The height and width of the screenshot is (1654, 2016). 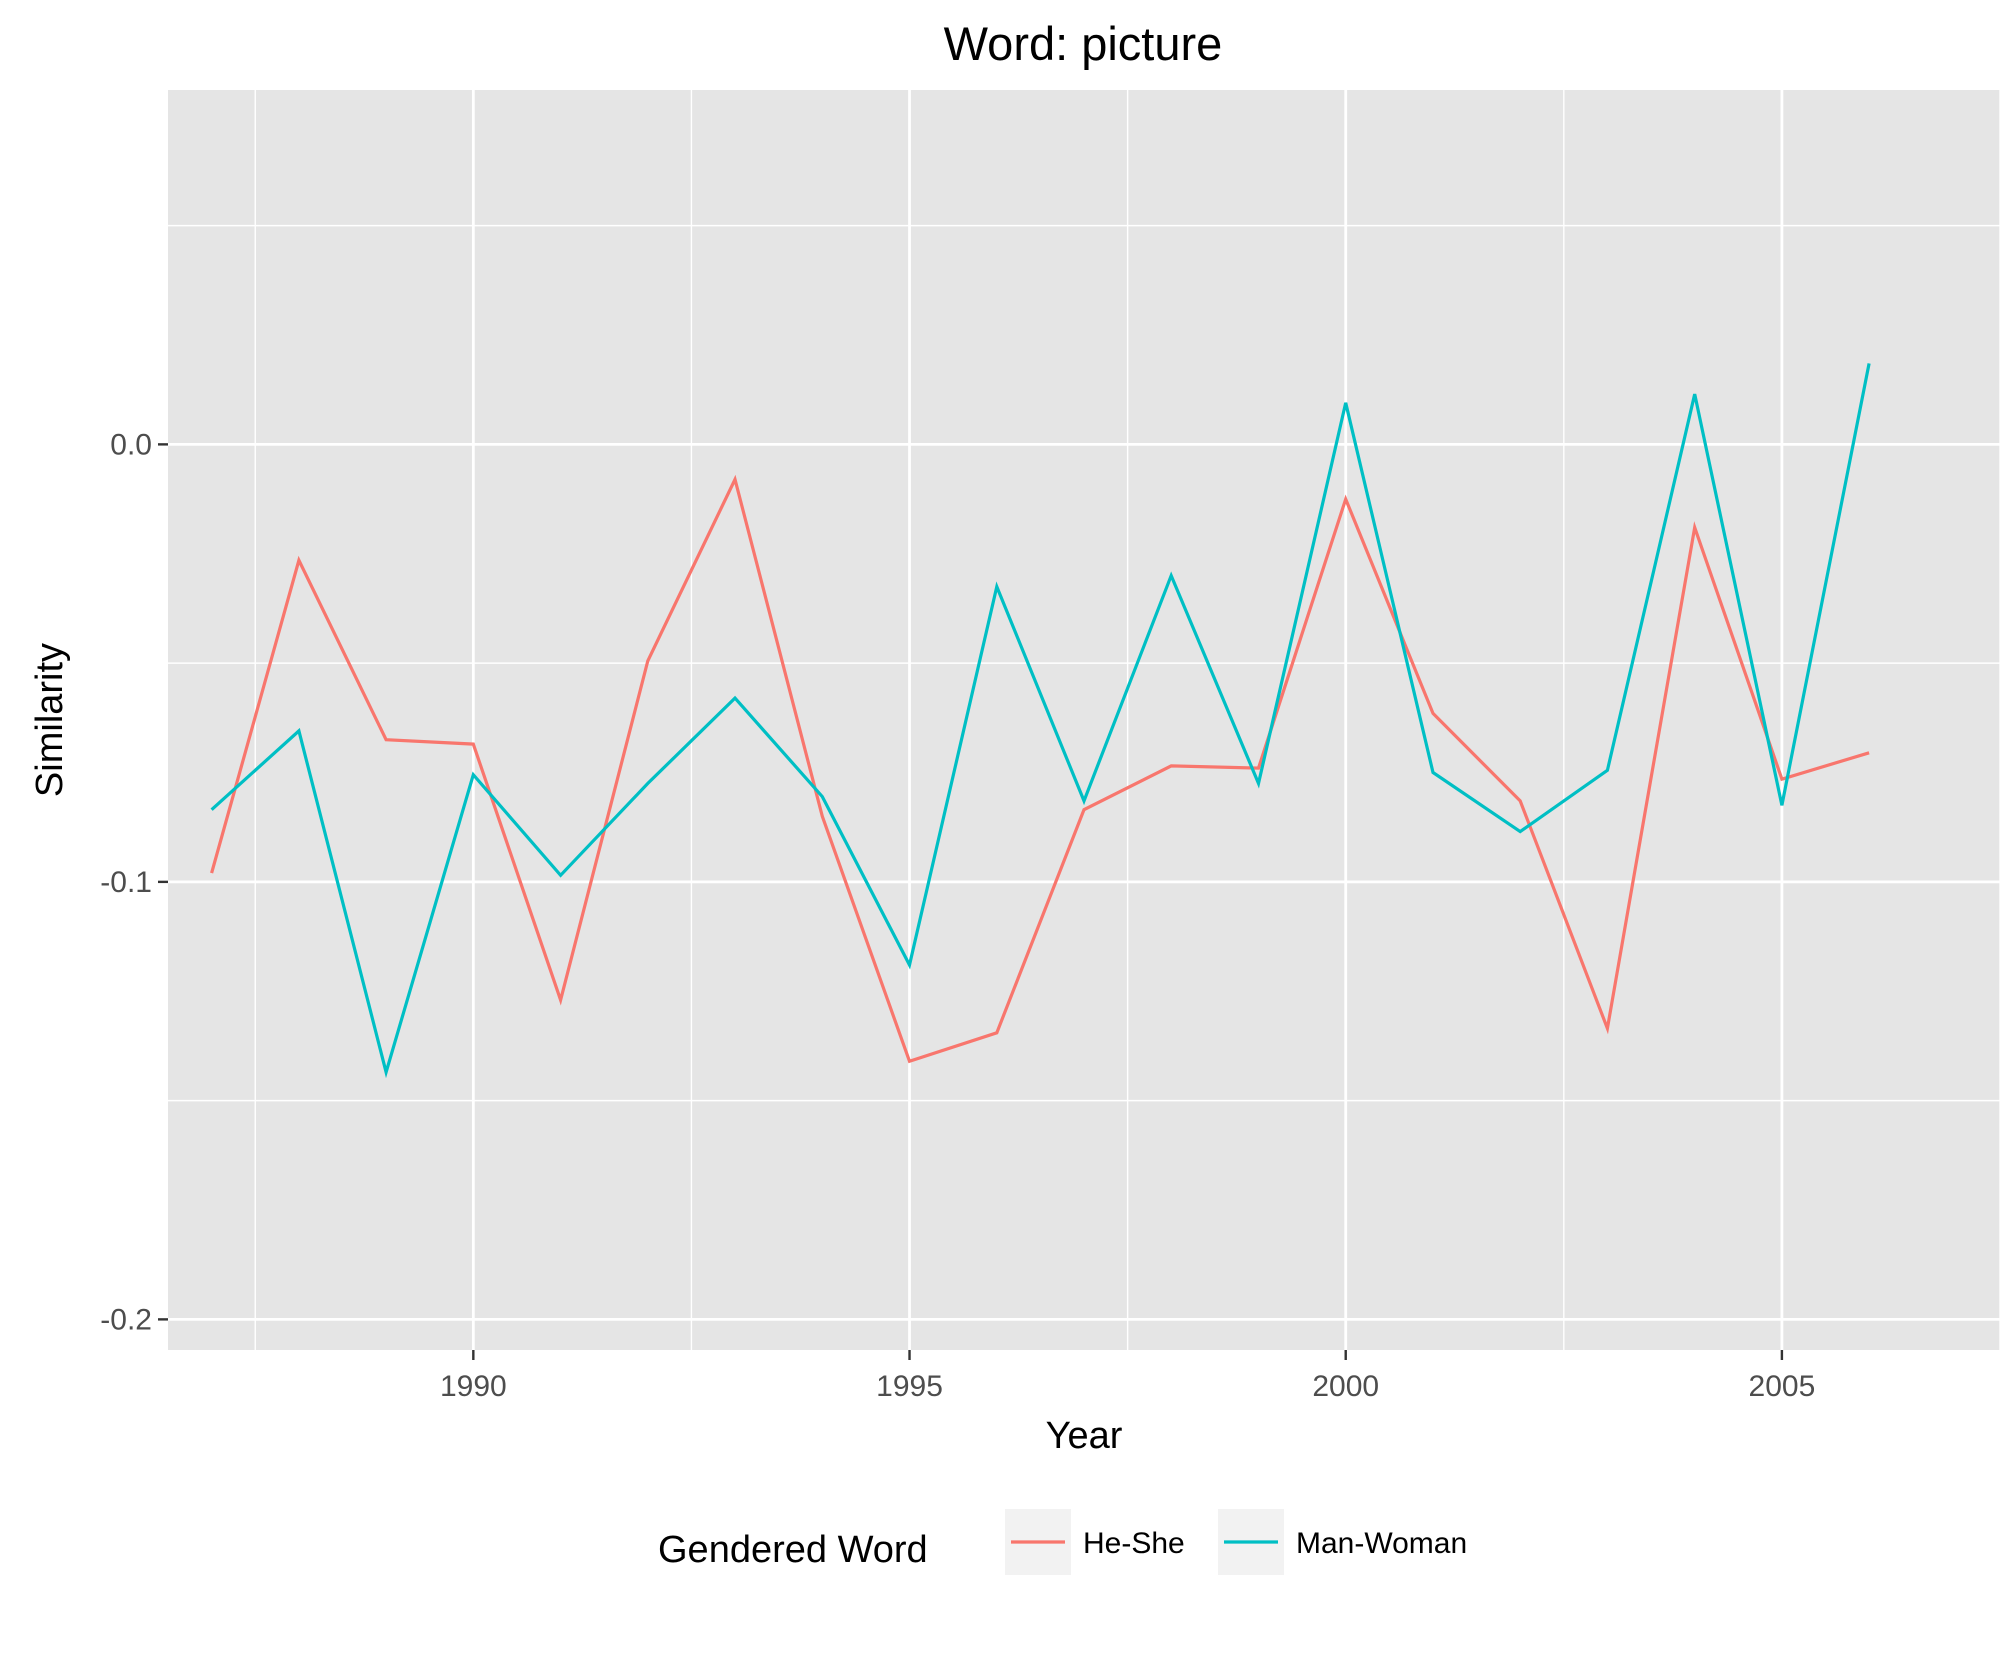 I want to click on legend-label: Man-Woman, so click(x=1381, y=1543).